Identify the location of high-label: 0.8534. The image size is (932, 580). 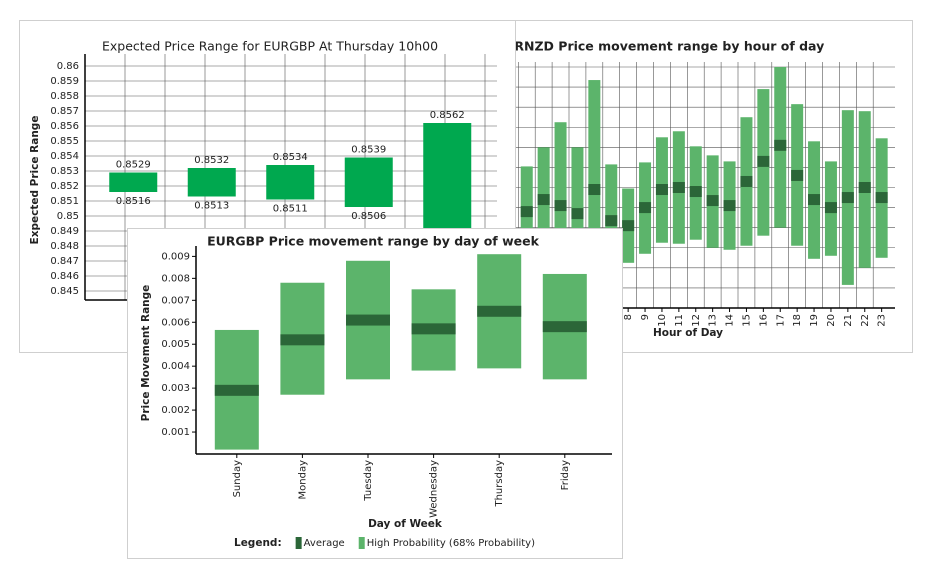
(290, 157).